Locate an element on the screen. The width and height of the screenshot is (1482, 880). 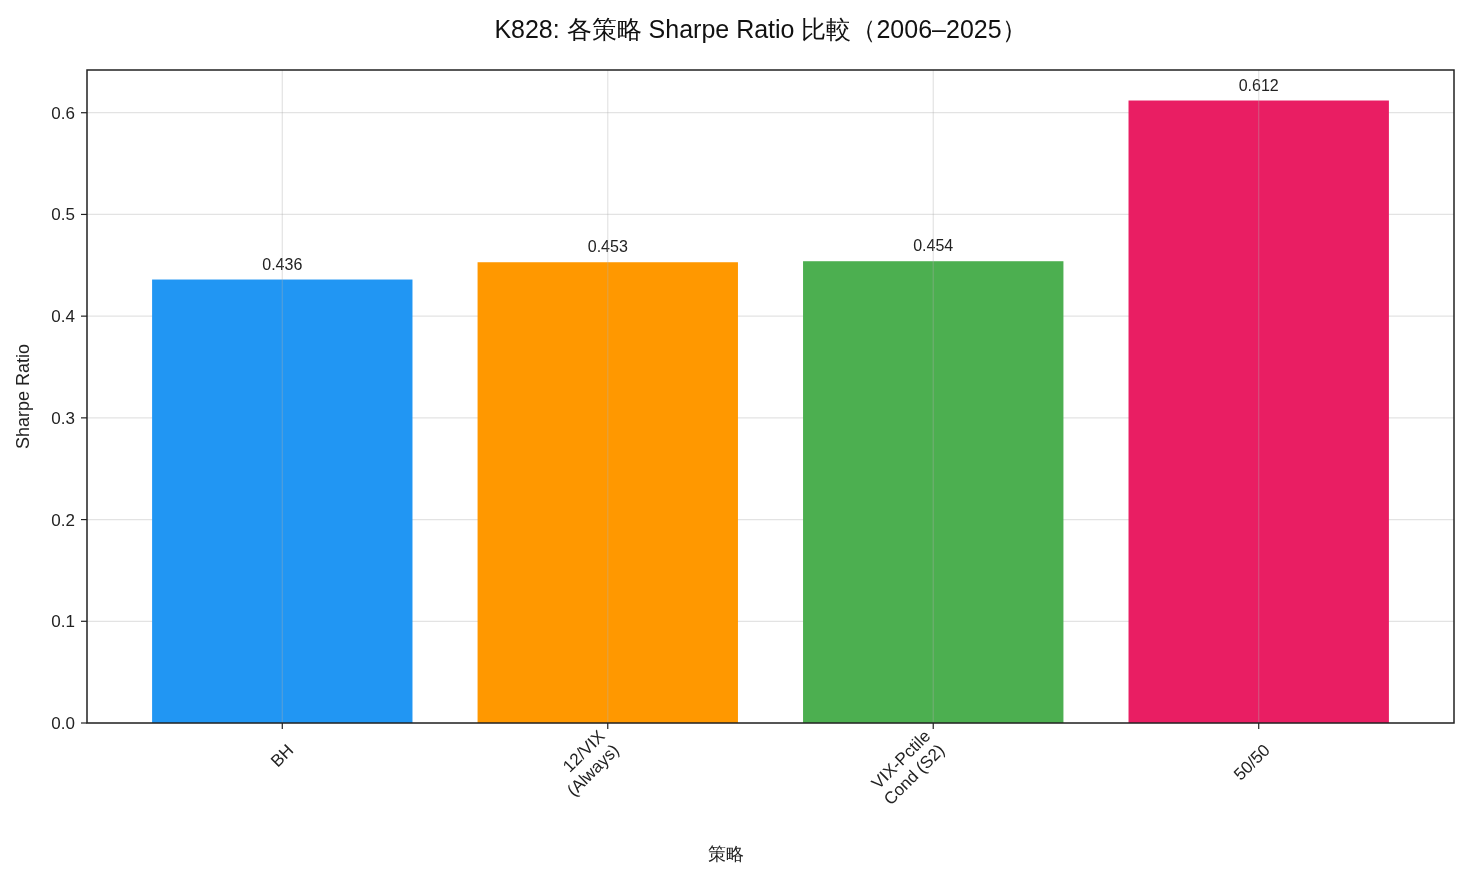
y-tick-label: 0.6 is located at coordinates (63, 113).